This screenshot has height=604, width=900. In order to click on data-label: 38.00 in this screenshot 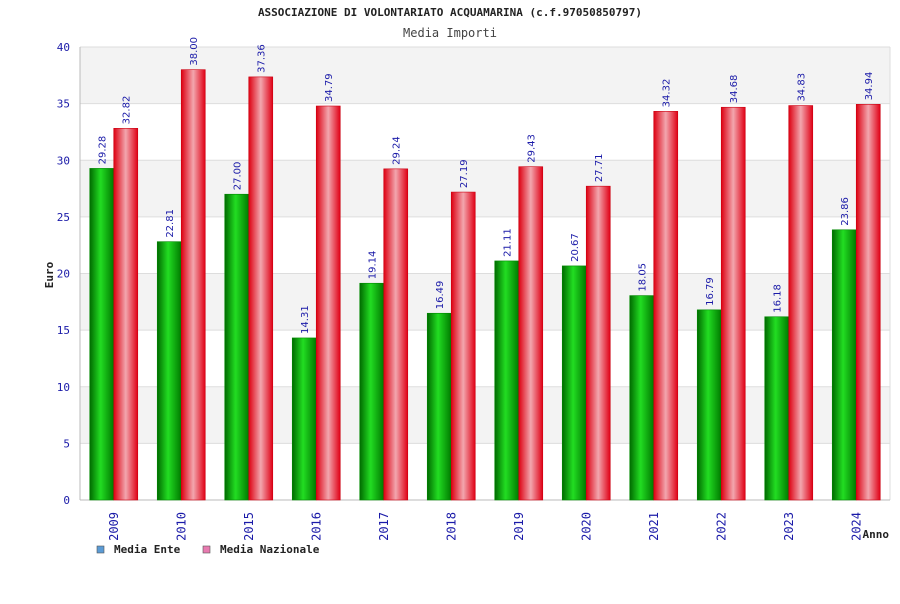, I will do `click(194, 51)`.